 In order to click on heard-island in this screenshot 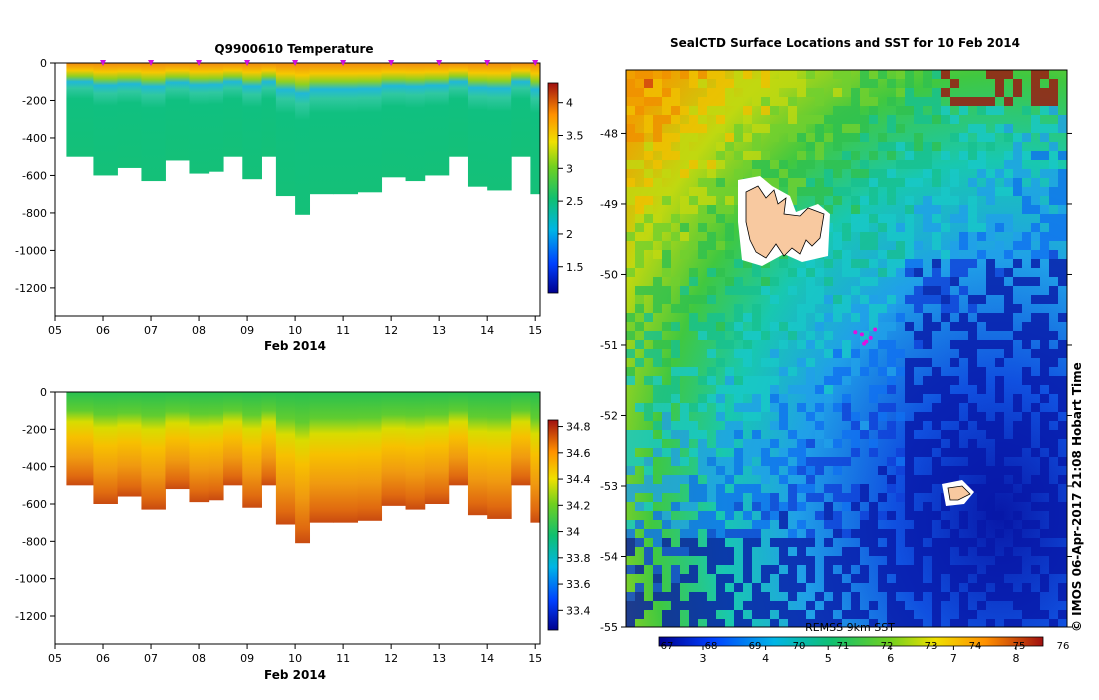, I will do `click(958, 493)`.